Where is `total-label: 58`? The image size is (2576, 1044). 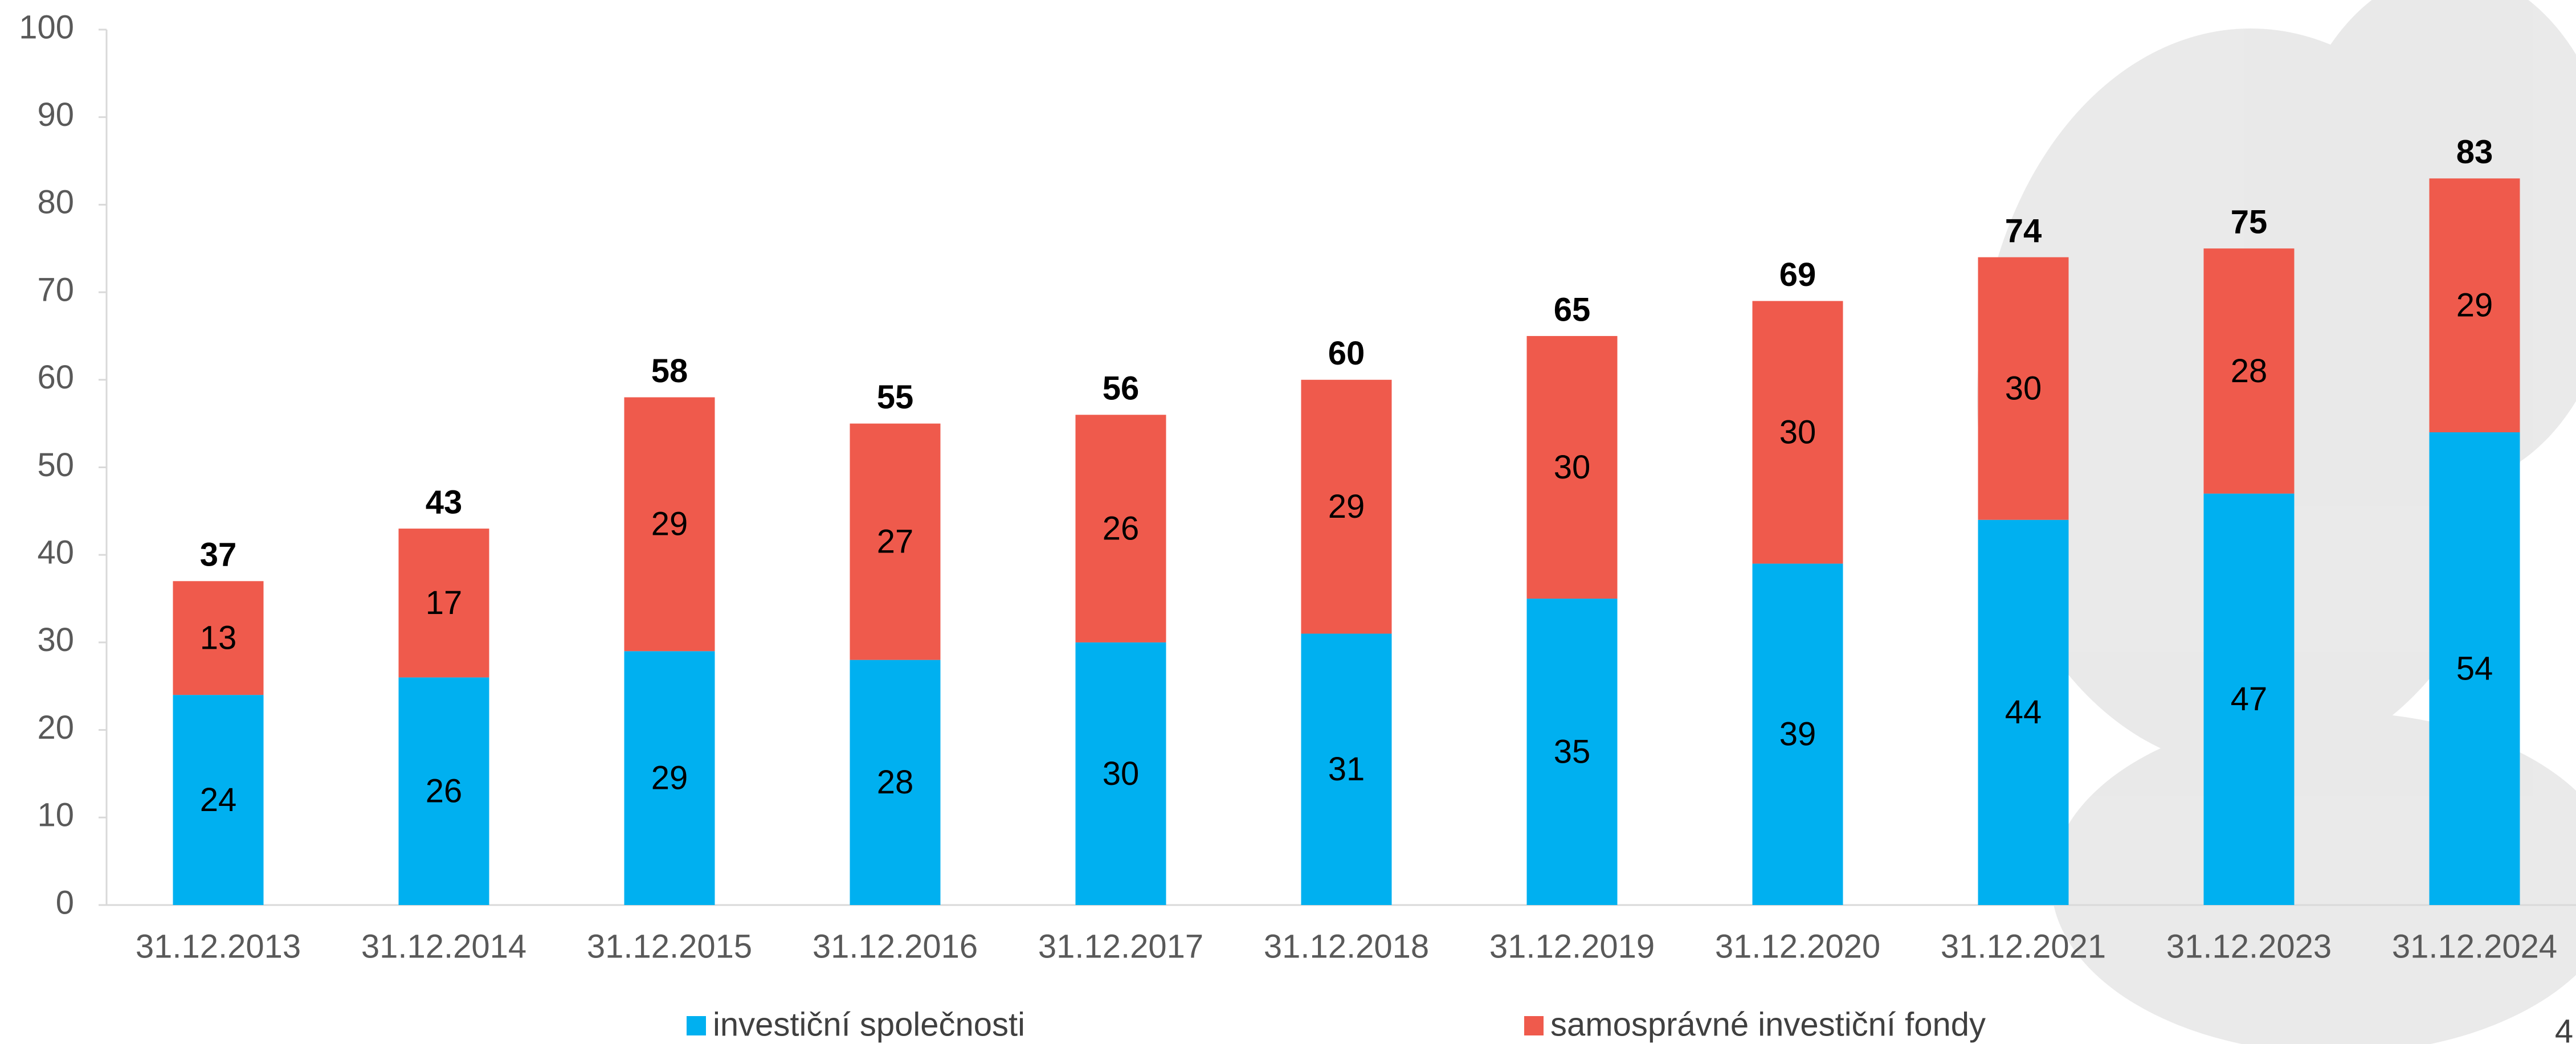 total-label: 58 is located at coordinates (670, 372).